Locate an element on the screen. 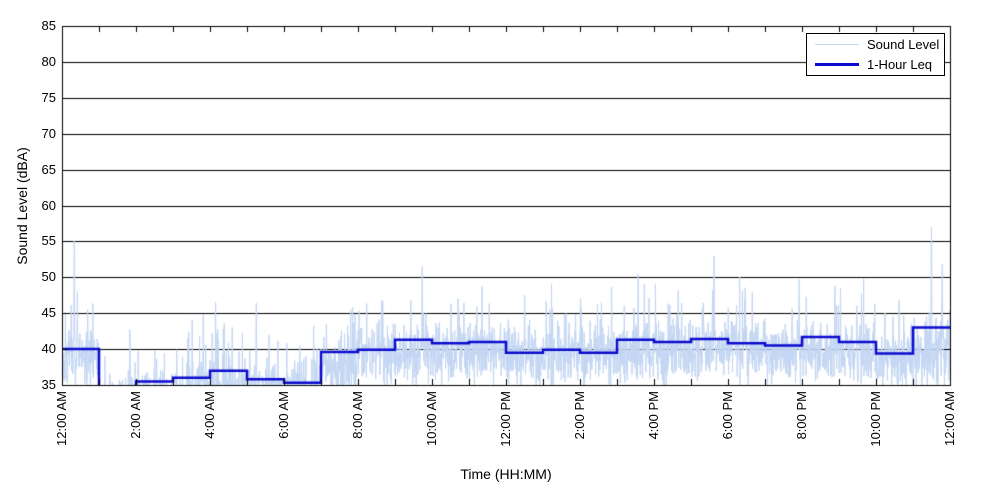 This screenshot has width=1000, height=500. y-tick-label: 55 is located at coordinates (48, 241).